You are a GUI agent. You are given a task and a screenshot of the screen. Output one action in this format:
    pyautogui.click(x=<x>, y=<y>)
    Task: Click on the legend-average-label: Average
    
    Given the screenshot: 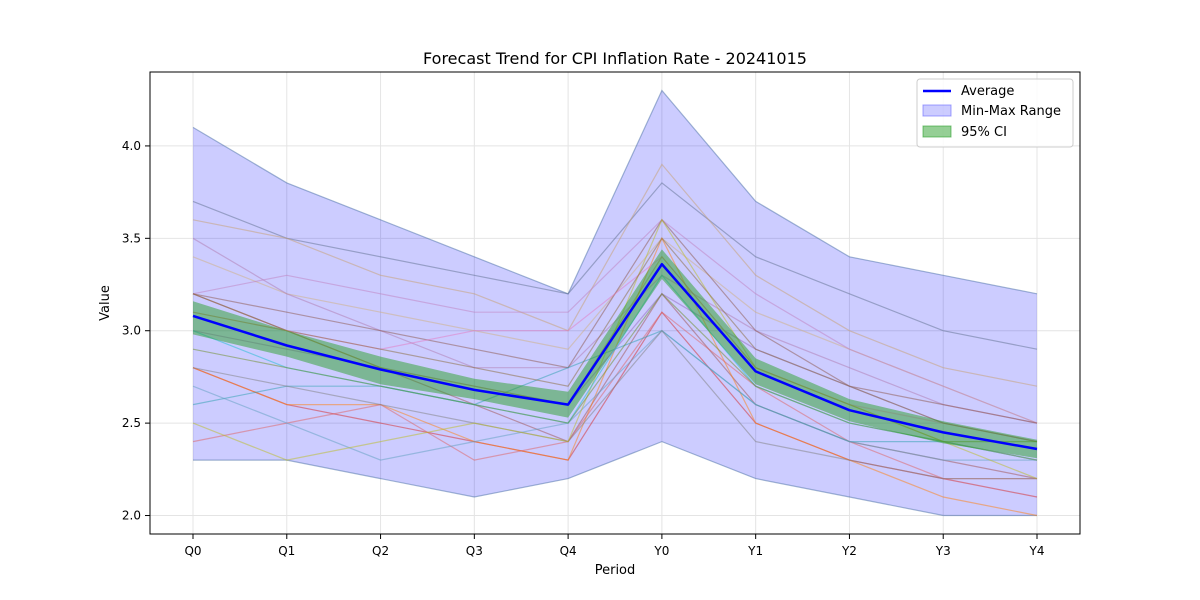 What is the action you would take?
    pyautogui.click(x=987, y=91)
    